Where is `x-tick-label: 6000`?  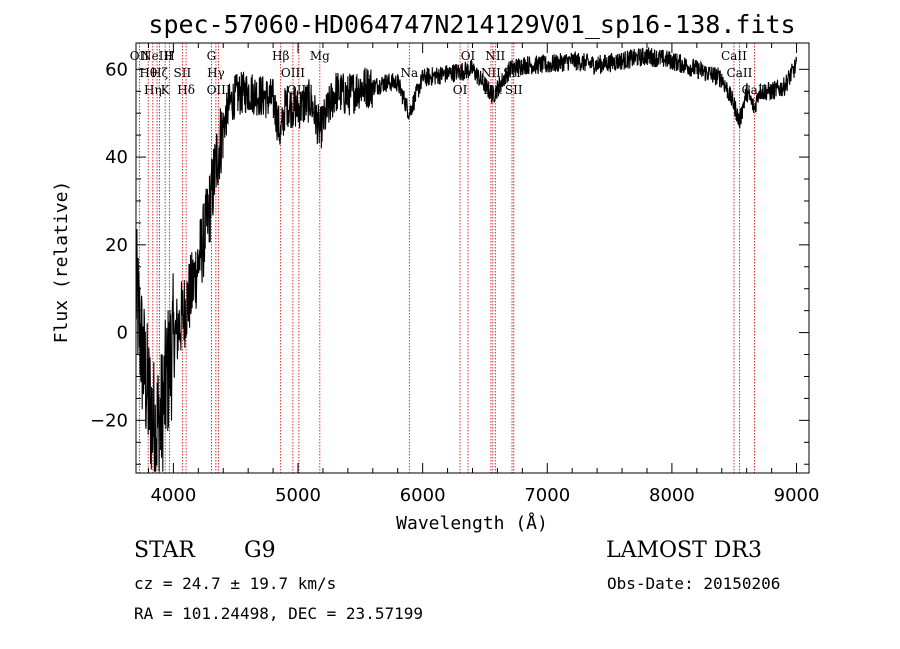 x-tick-label: 6000 is located at coordinates (423, 495).